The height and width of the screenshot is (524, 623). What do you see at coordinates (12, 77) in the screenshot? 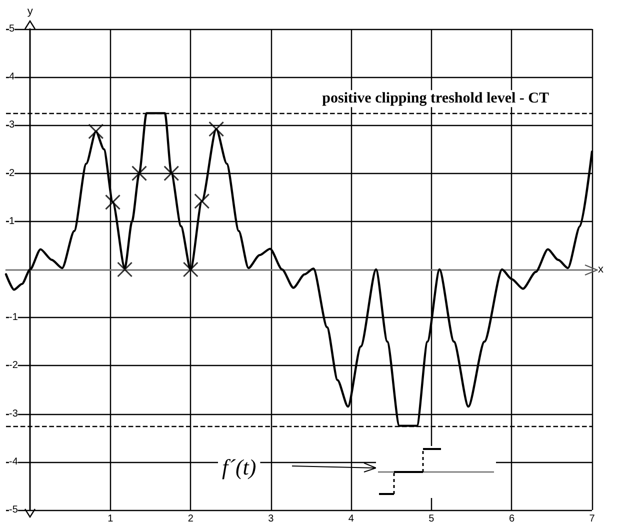
I see `y-tick-label: 4` at bounding box center [12, 77].